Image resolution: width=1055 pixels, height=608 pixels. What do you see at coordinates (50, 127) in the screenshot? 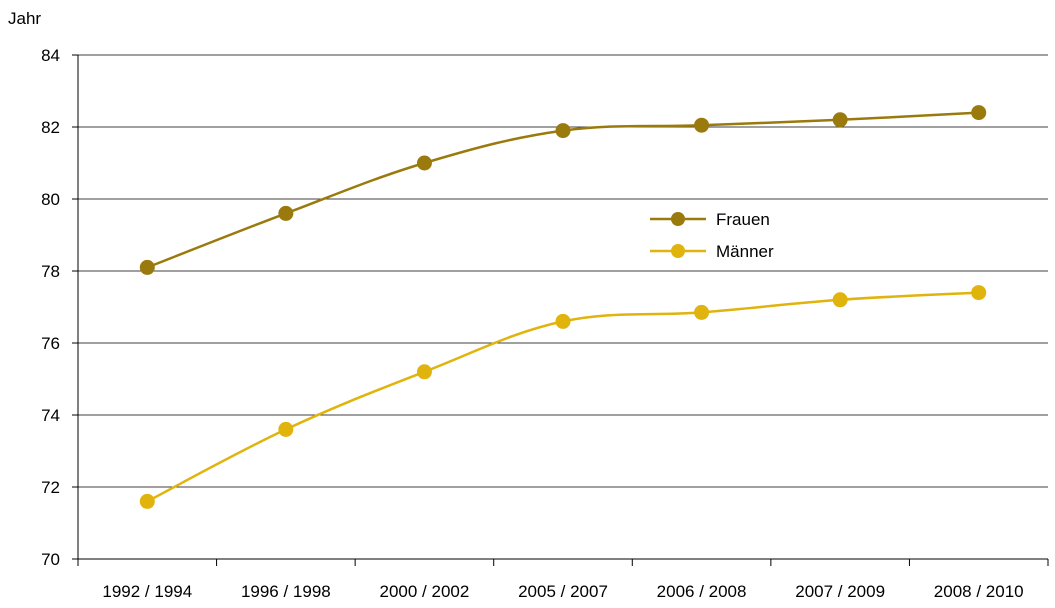
I see `y-tick-label: 82` at bounding box center [50, 127].